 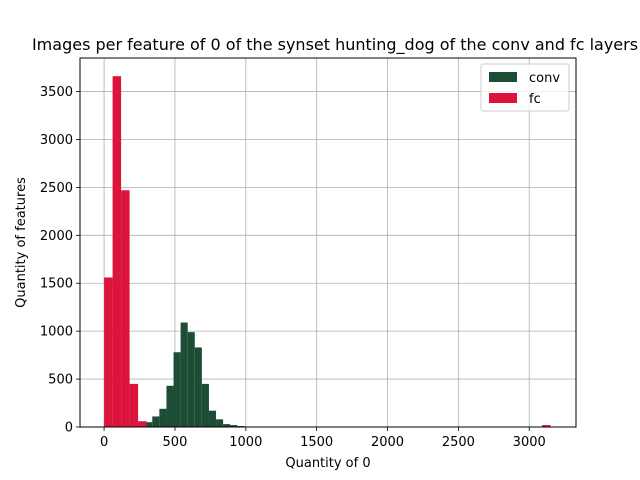 I want to click on y-tick-label: 3500, so click(x=56, y=92).